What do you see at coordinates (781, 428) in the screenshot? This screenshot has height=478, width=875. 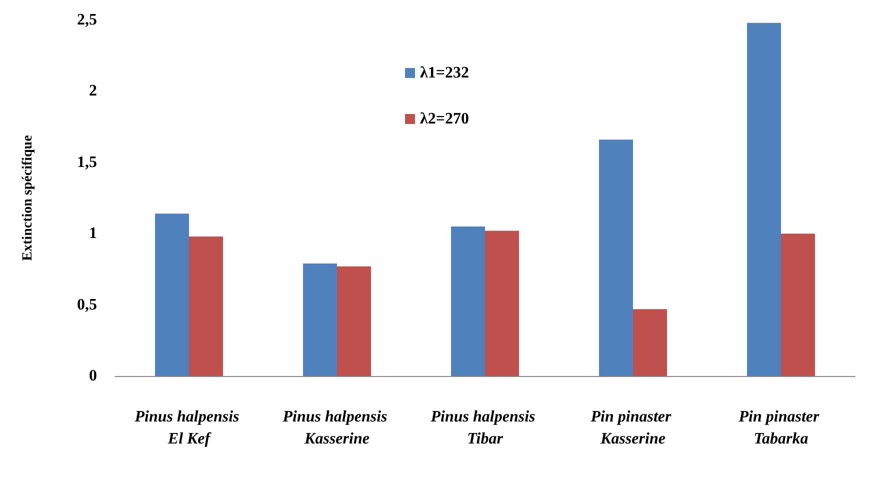 I see `x-tick-label: Pin pinaster Tabarka` at bounding box center [781, 428].